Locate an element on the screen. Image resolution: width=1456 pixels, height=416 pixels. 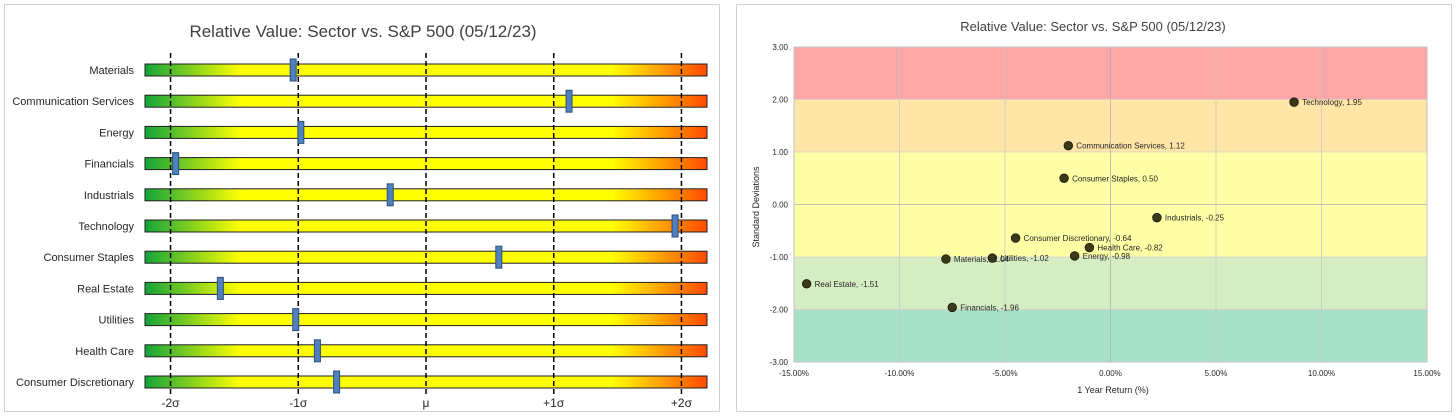
sigma-tick-label: +1σ is located at coordinates (554, 403).